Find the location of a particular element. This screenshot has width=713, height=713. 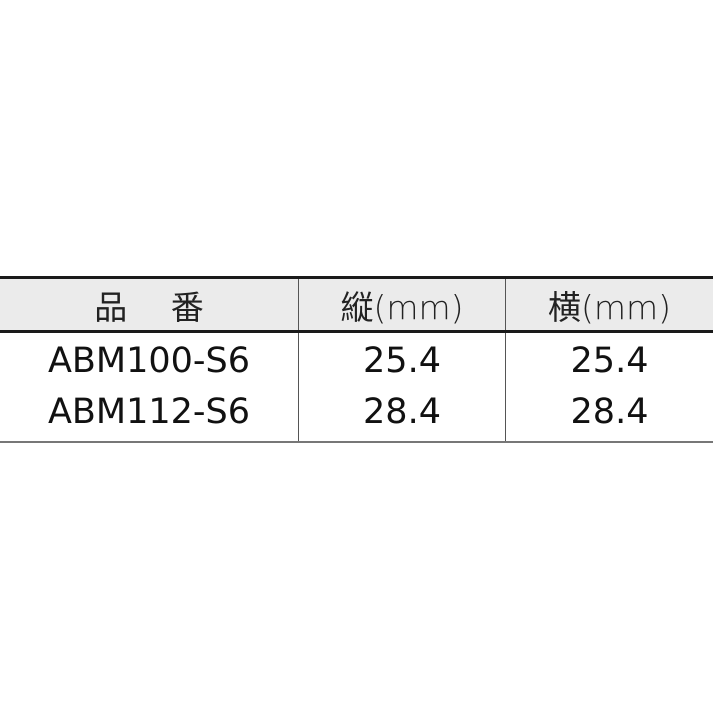

header-height-mm: 縦(mm) is located at coordinates (401, 304).